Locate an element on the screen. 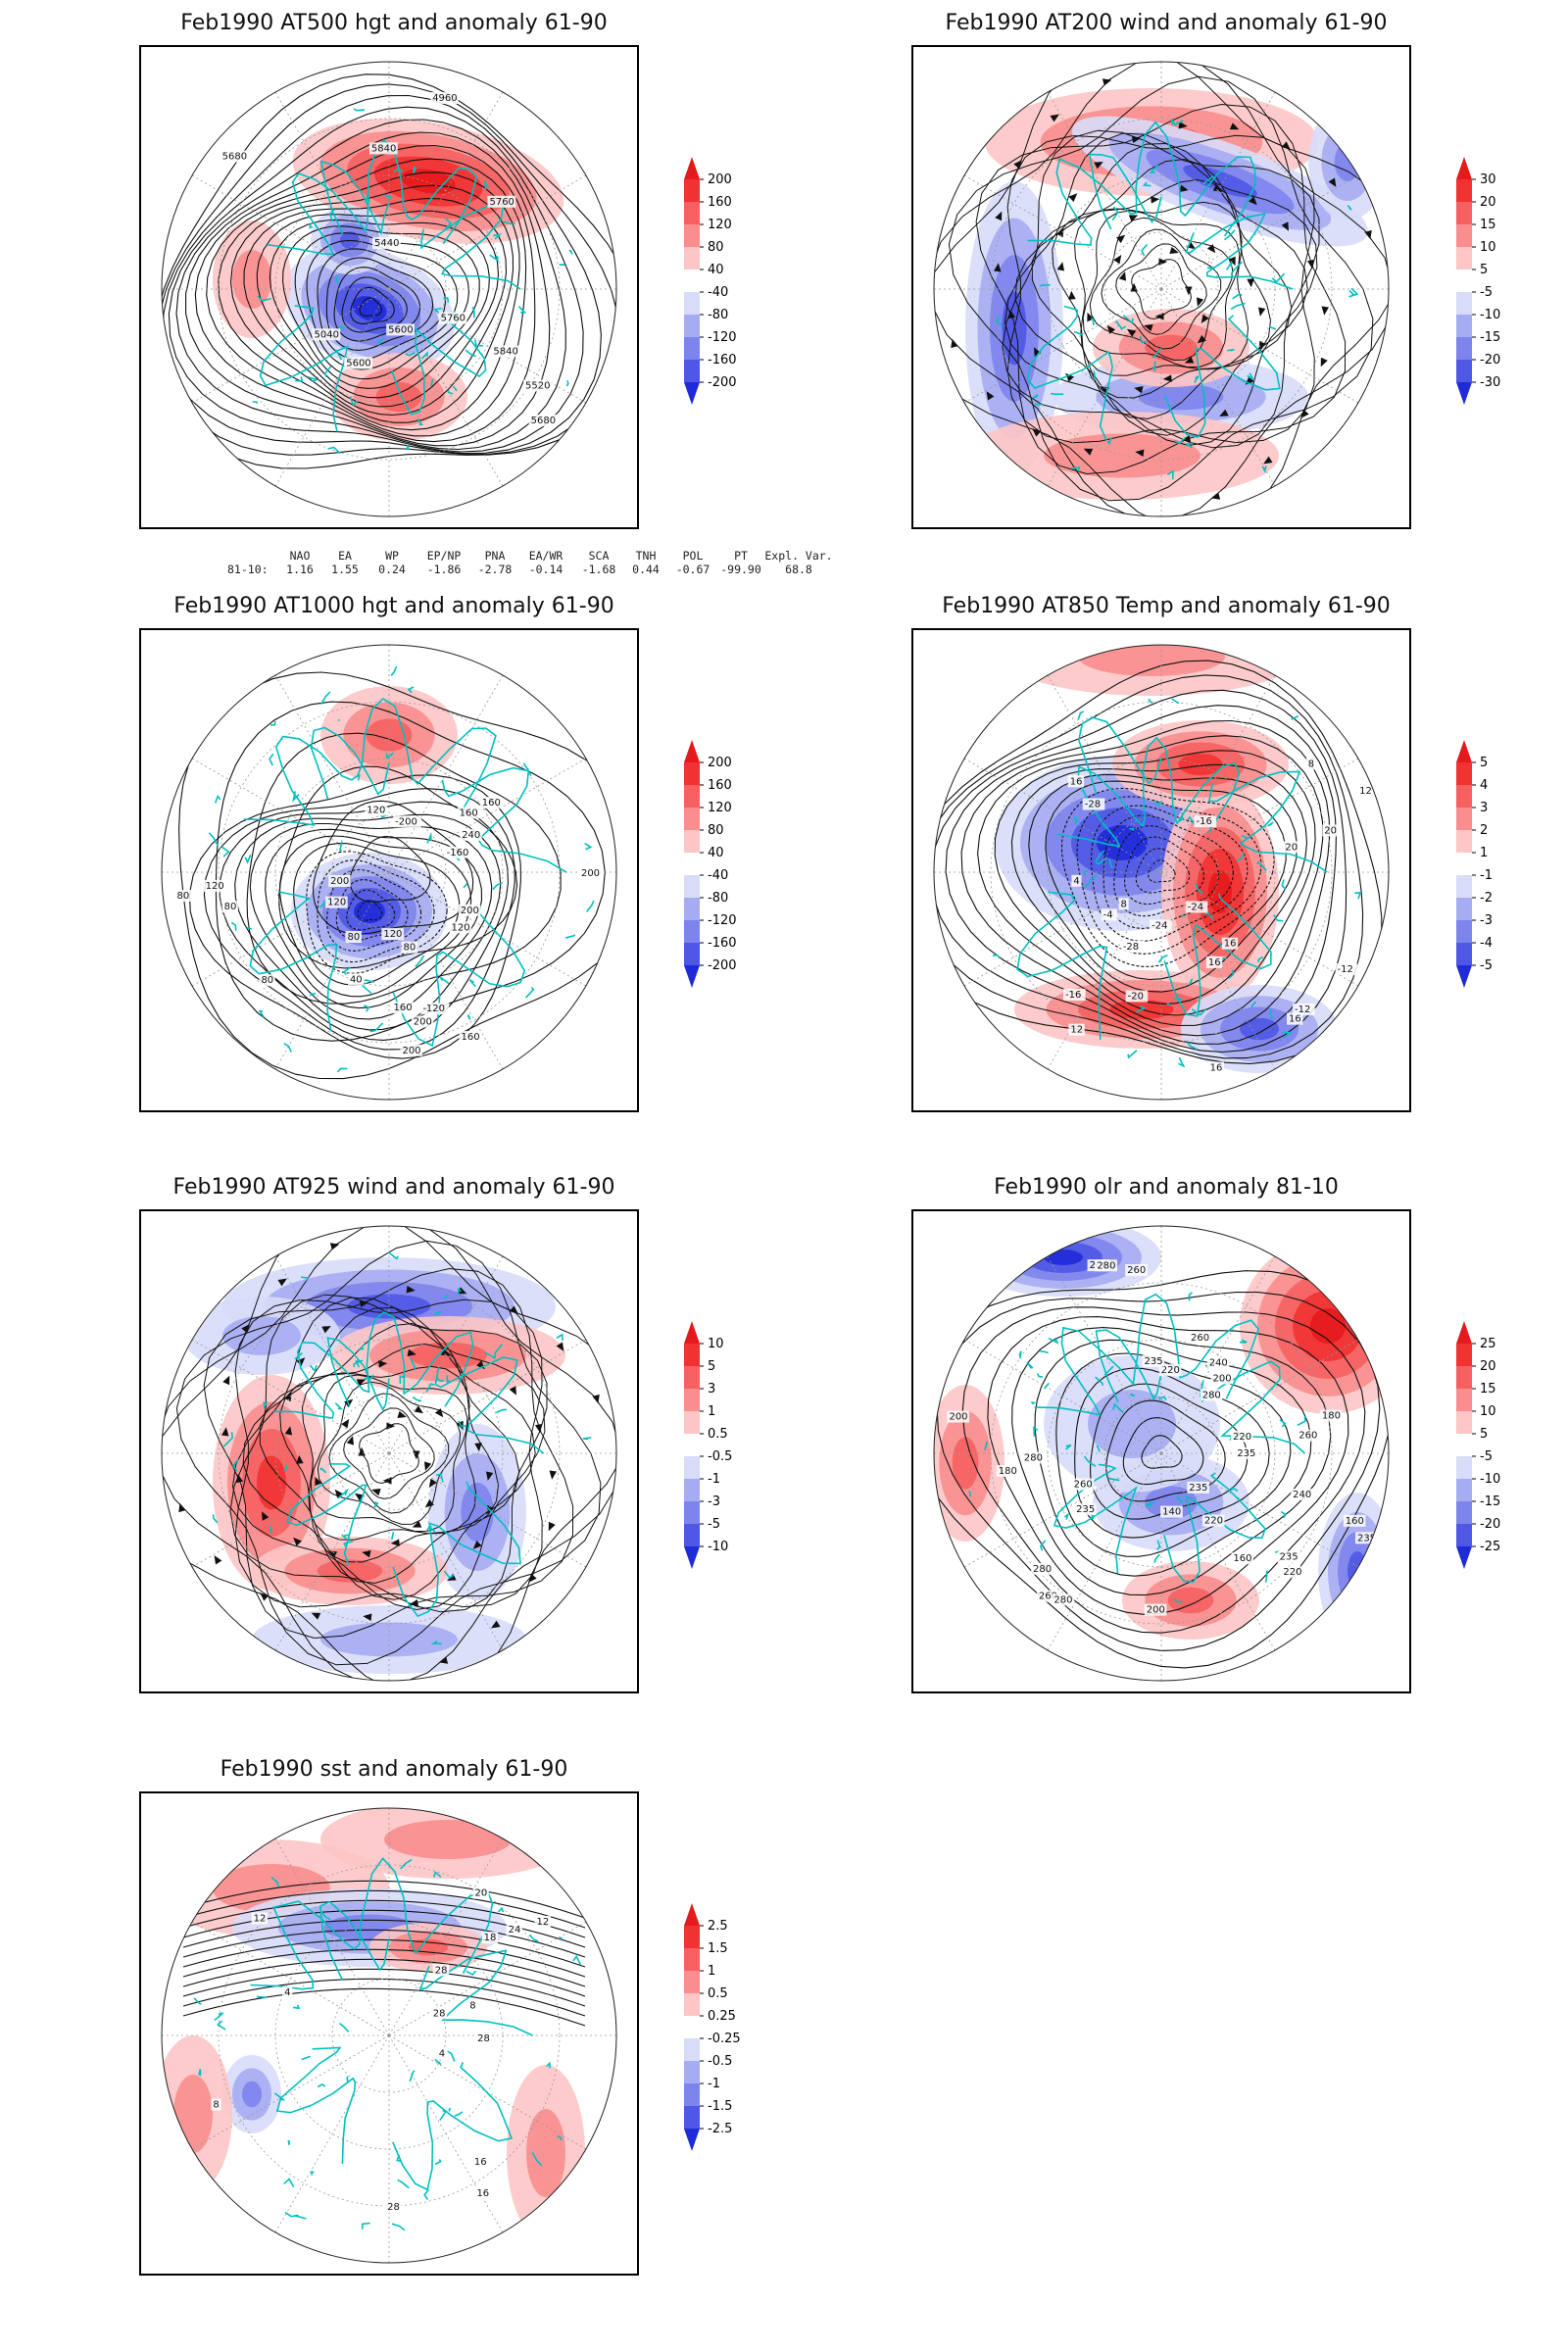 Image resolution: width=1568 pixels, height=2352 pixels. coastlines is located at coordinates (1177, 883).